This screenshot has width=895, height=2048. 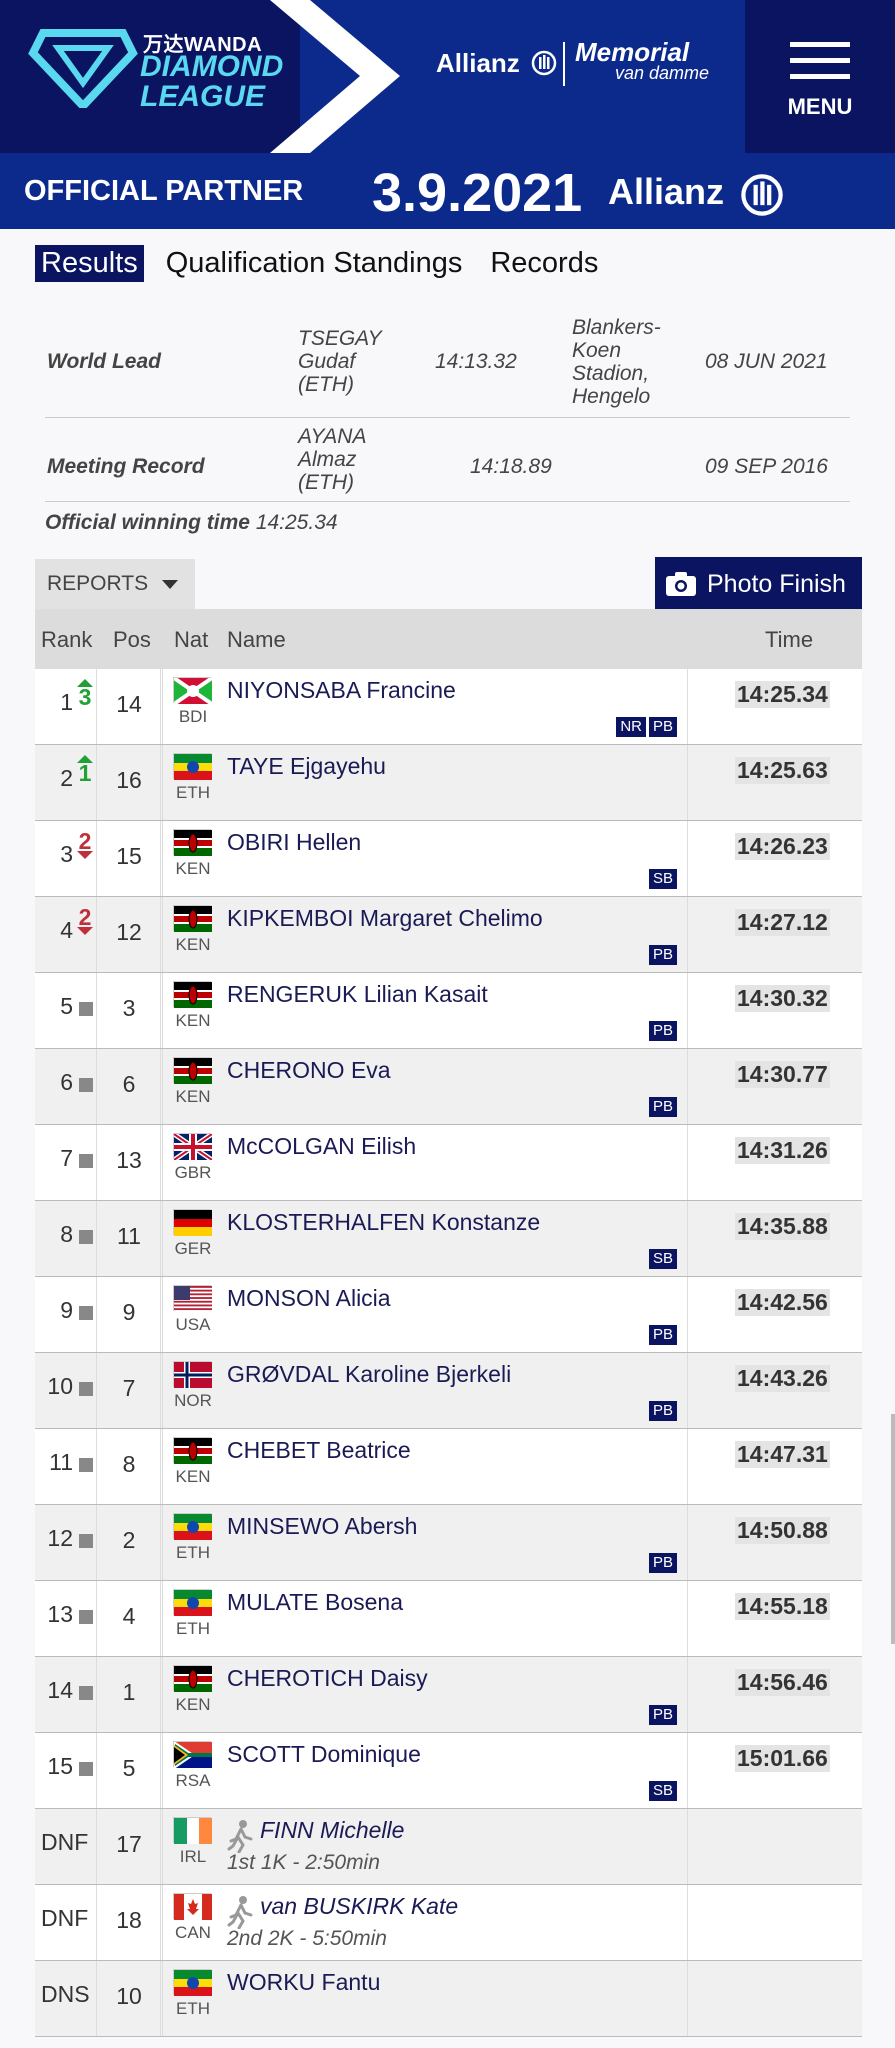 What do you see at coordinates (448, 1467) in the screenshot?
I see `table-row: 11 8 KEN CHEBET Beatrice 14:47.31` at bounding box center [448, 1467].